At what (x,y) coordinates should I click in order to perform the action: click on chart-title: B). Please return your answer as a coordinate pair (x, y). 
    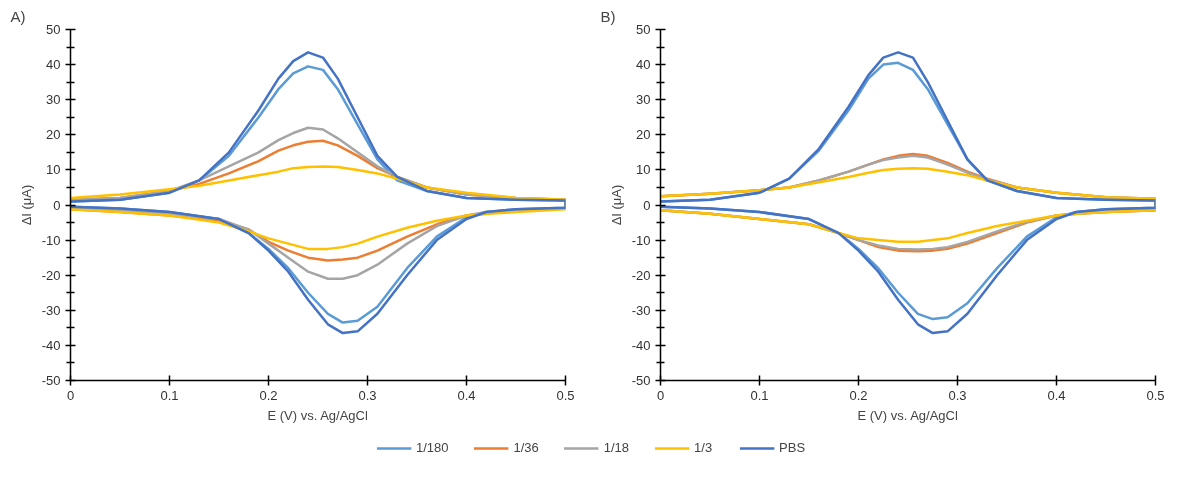
    Looking at the image, I should click on (608, 16).